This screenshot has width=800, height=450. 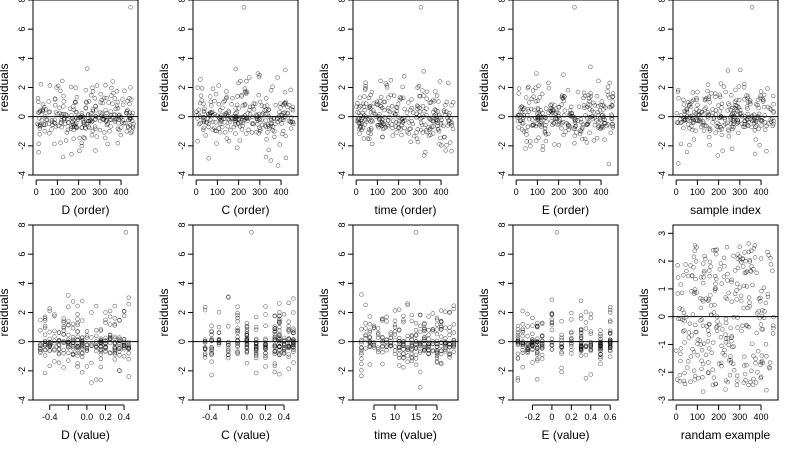 I want to click on x-tick-label: 10, so click(x=395, y=417).